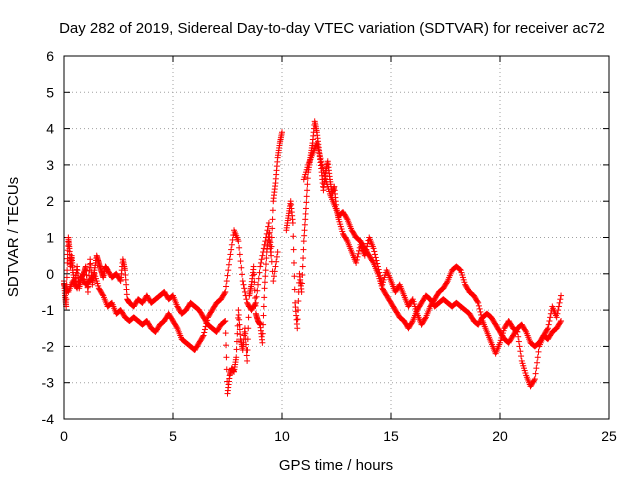  Describe the element at coordinates (282, 436) in the screenshot. I see `x-tick-label: 10` at that location.